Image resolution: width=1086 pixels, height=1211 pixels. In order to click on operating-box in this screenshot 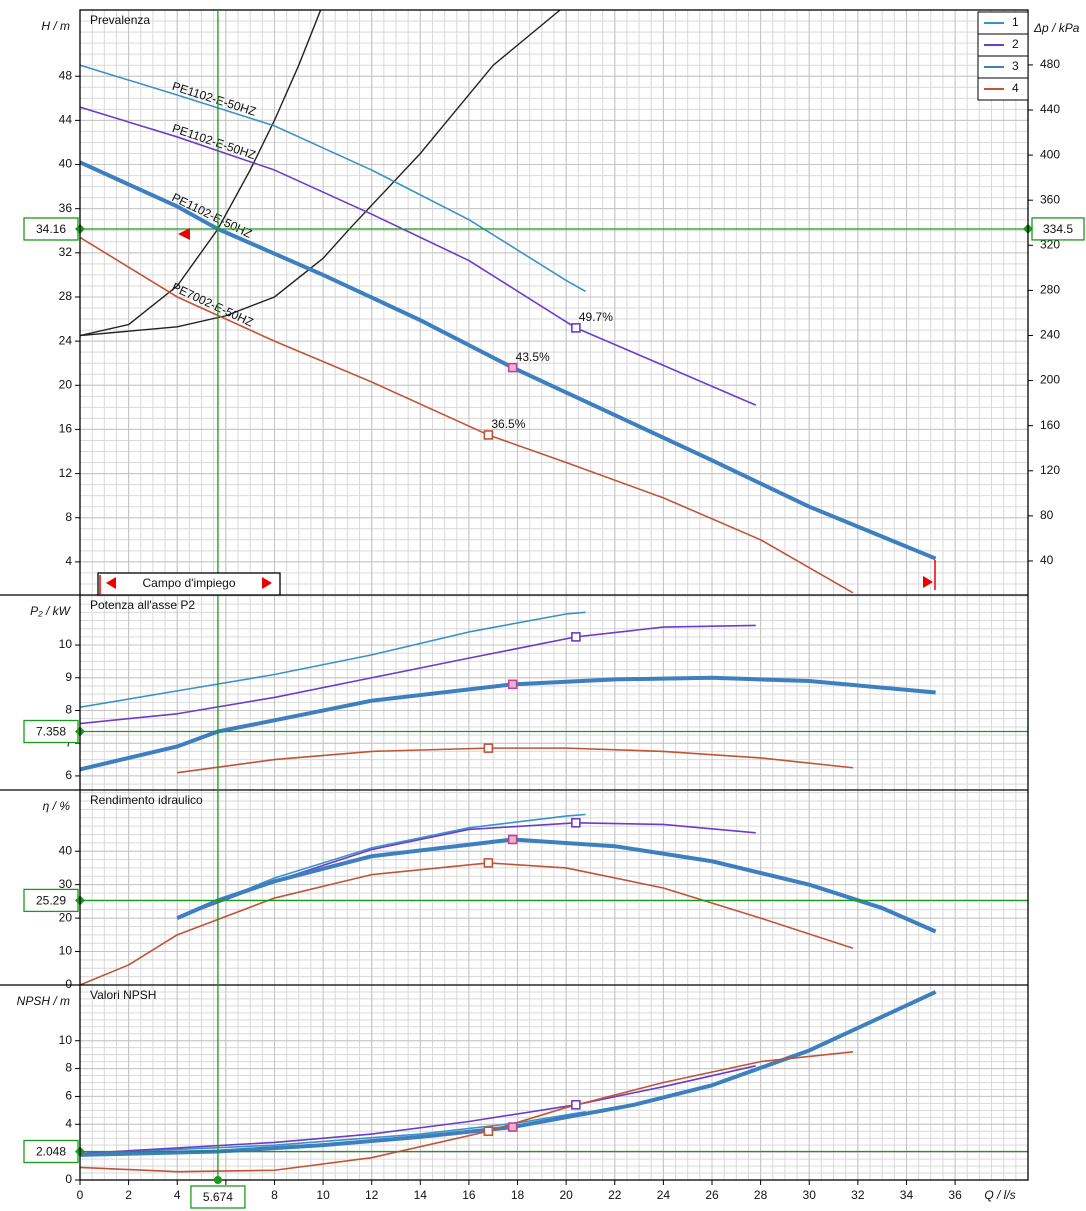, I will do `click(218, 1197)`.